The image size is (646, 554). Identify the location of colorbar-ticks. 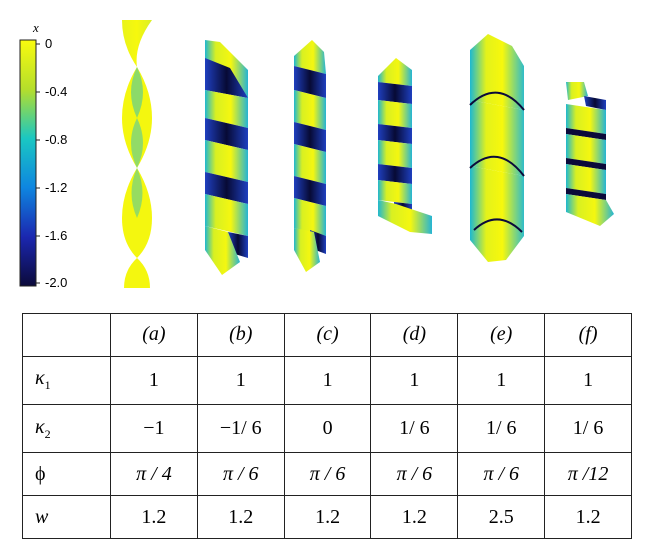
(38, 163).